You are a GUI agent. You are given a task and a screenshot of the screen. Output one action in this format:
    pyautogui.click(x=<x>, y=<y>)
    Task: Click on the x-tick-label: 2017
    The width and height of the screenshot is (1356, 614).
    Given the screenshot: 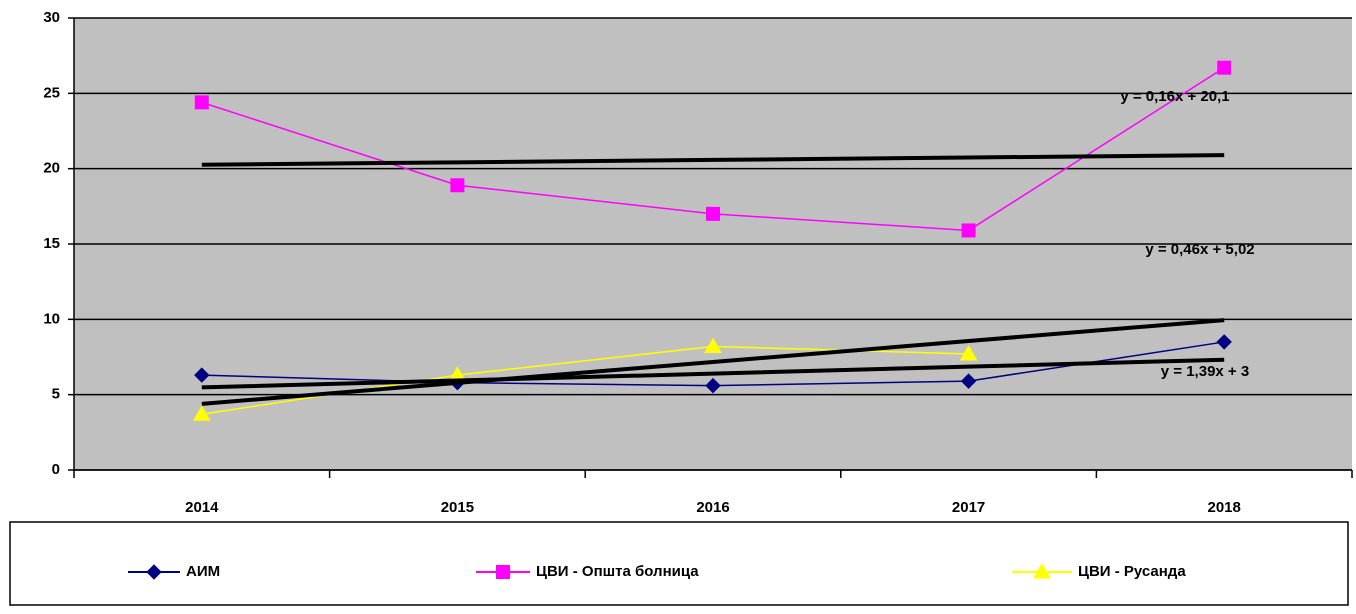 What is the action you would take?
    pyautogui.click(x=968, y=507)
    